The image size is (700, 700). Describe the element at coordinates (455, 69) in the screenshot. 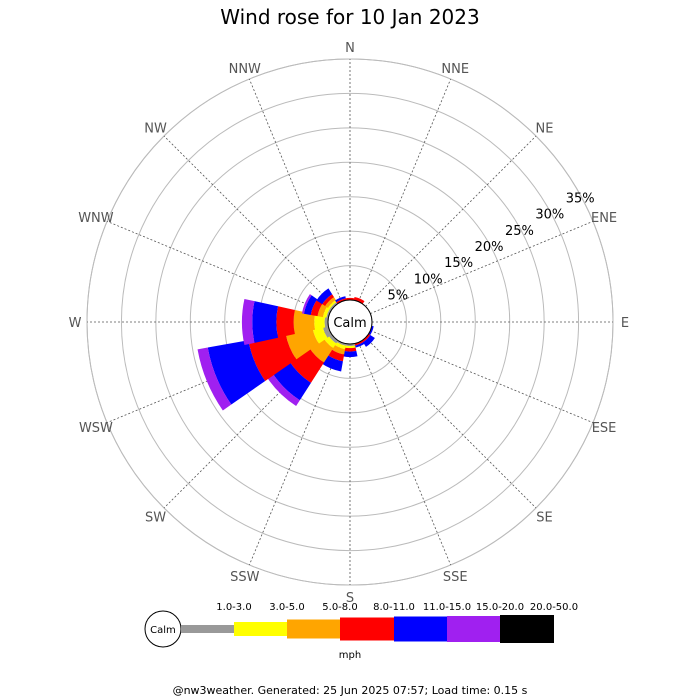

I see `direction-label-nne: NNE` at that location.